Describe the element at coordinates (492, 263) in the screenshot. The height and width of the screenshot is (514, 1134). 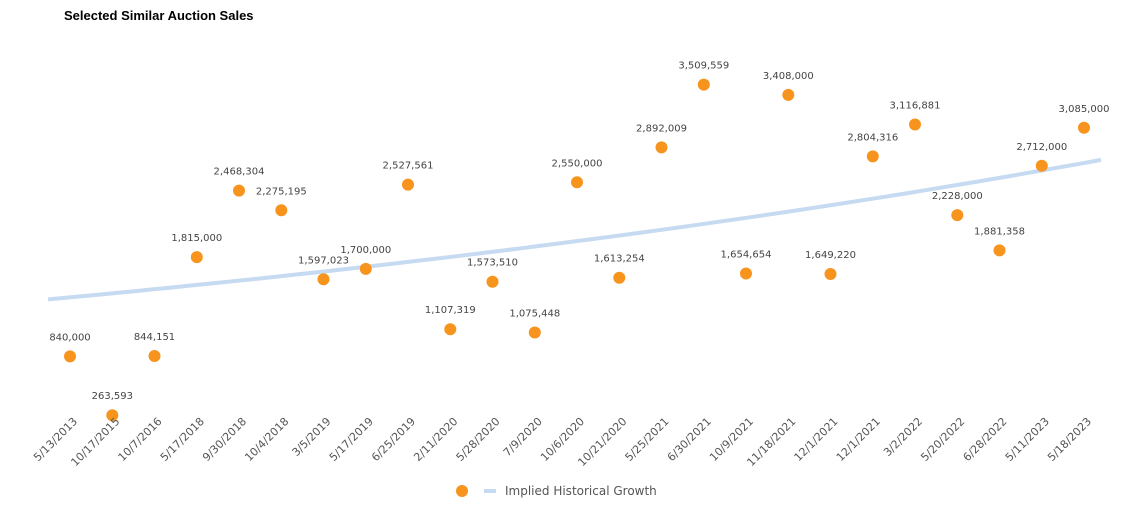
I see `data-label: 1,573,510` at that location.